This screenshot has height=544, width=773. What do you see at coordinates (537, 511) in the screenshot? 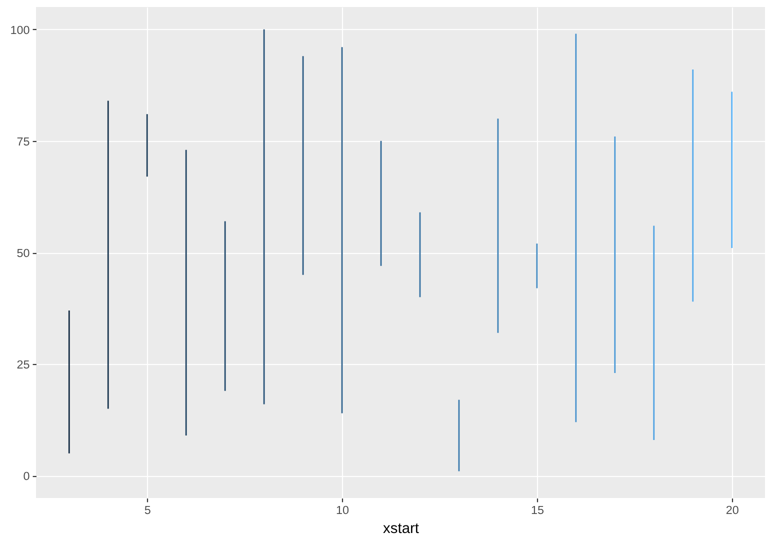
I see `x-tick-label: 15` at bounding box center [537, 511].